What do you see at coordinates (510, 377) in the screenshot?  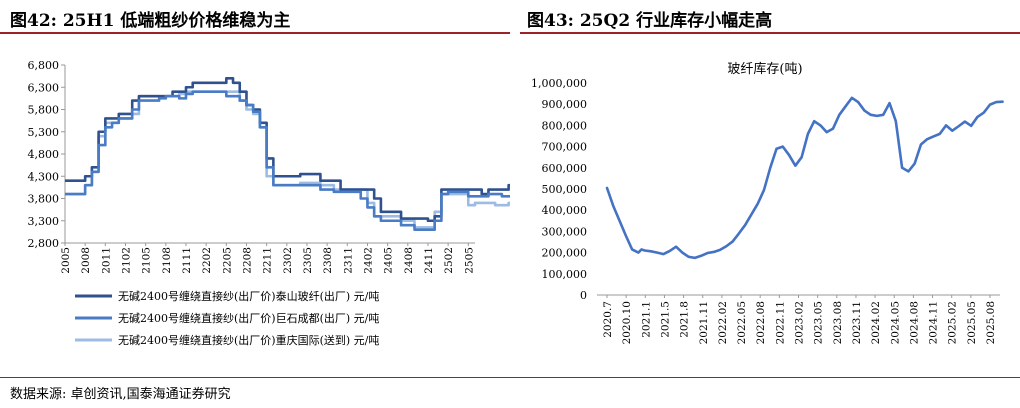 I see `footer-rule` at bounding box center [510, 377].